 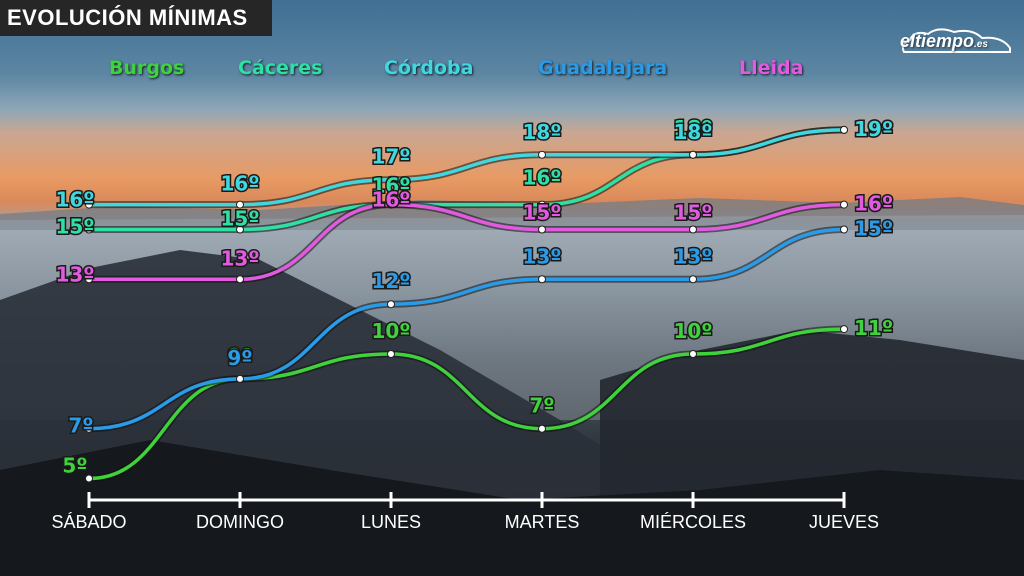 I want to click on data-label-caceres: 19º, so click(x=873, y=129).